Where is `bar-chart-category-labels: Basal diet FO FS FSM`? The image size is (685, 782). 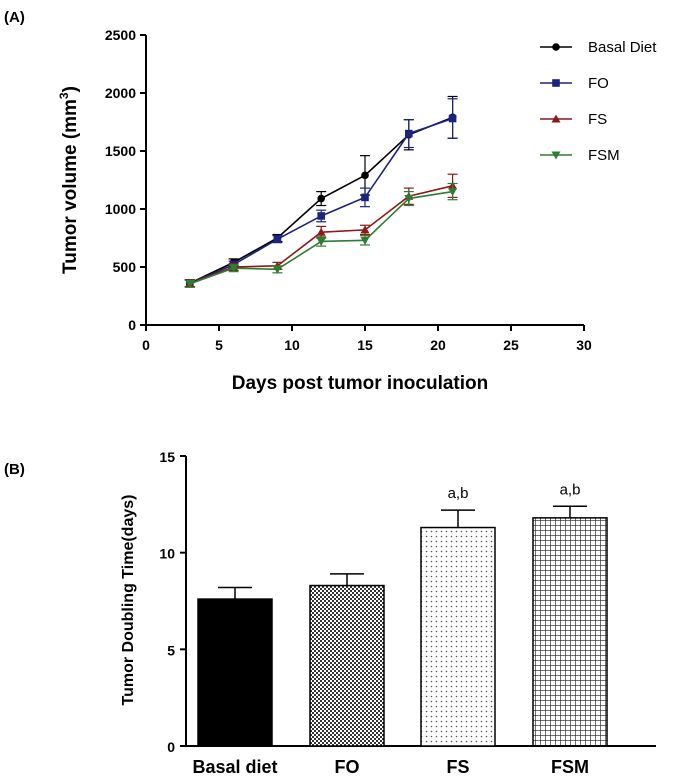 bar-chart-category-labels: Basal diet FO FS FSM is located at coordinates (390, 767).